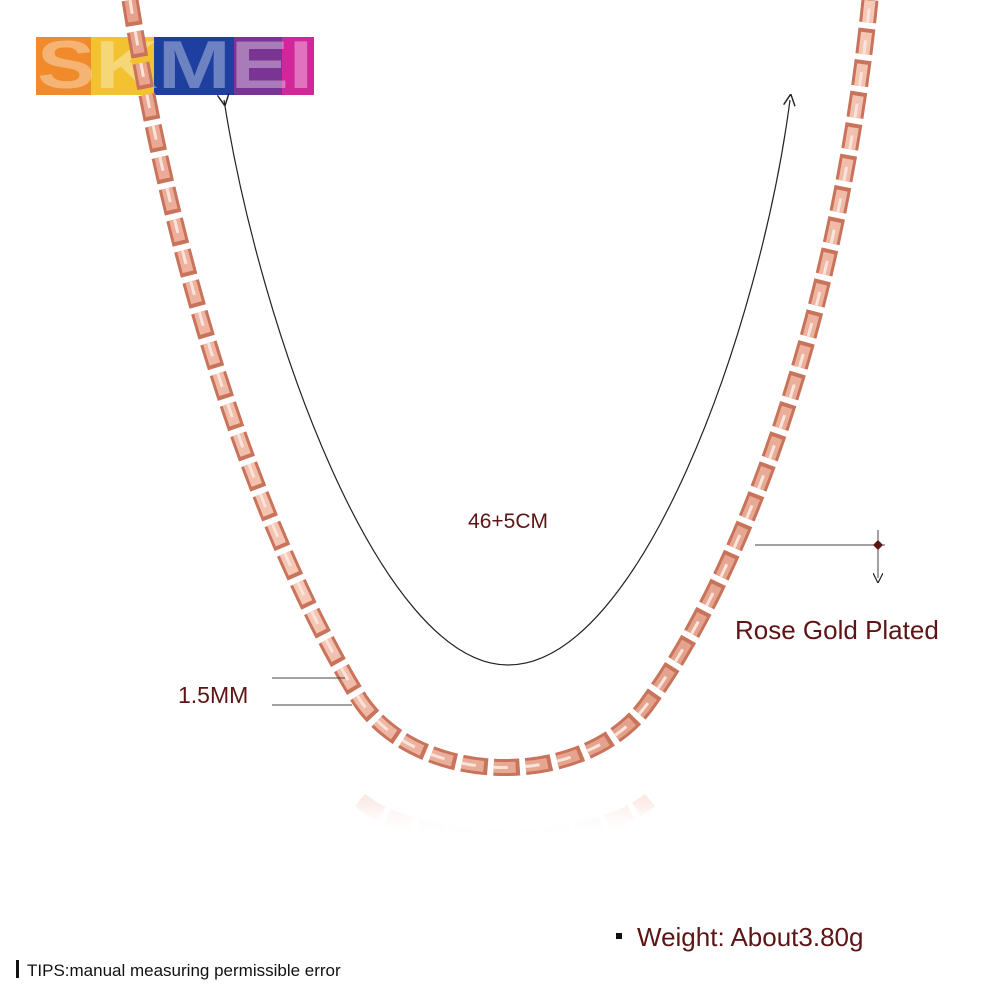 This screenshot has width=1001, height=1001. Describe the element at coordinates (508, 521) in the screenshot. I see `length-label: 46+5CM` at that location.